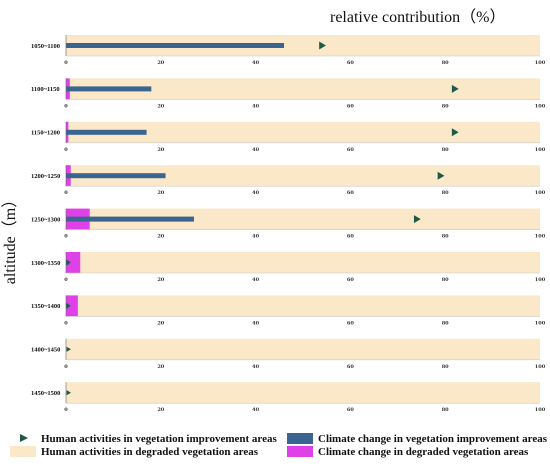  I want to click on panel-1150~1200: 1150~1200 0 20 40 60 80 100, so click(288, 137).